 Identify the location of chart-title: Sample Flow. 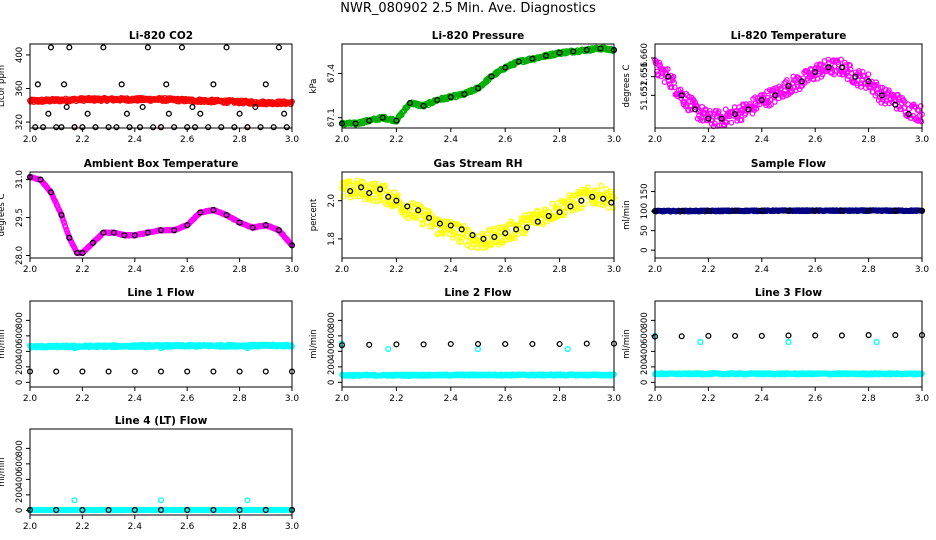
(788, 164).